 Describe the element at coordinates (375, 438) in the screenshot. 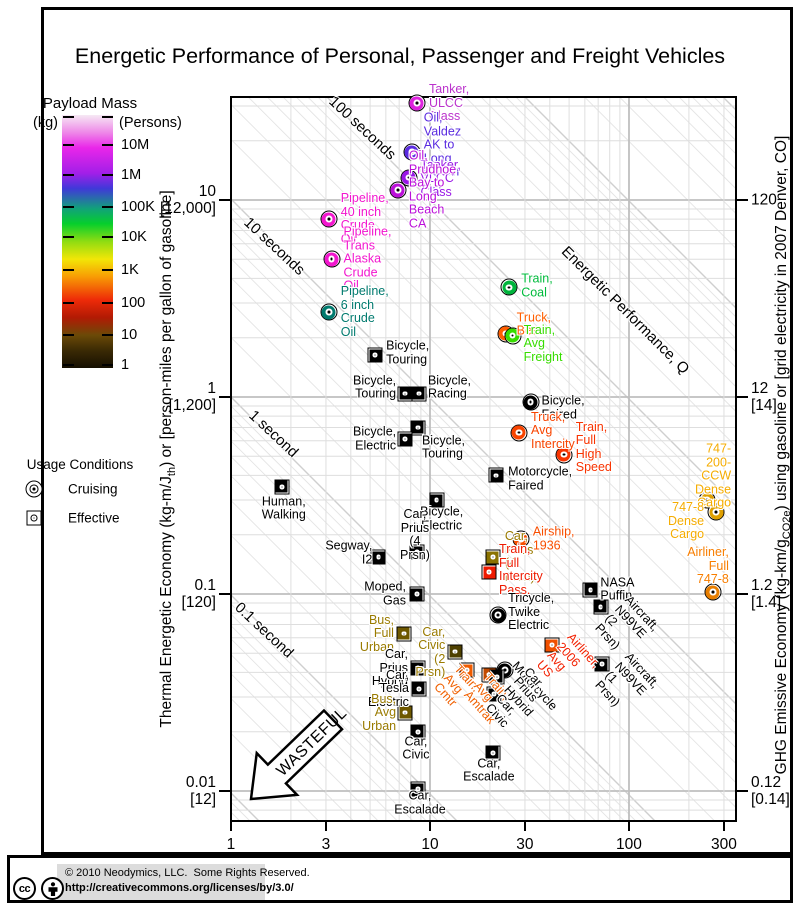

I see `point-label-bicycle-electric-upper: Bicycle, Electric` at that location.